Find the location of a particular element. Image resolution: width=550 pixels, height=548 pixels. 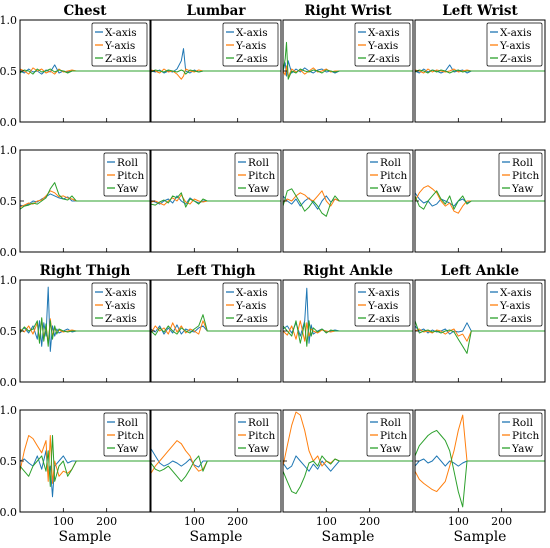

subplot-title: Chest is located at coordinates (86, 11).